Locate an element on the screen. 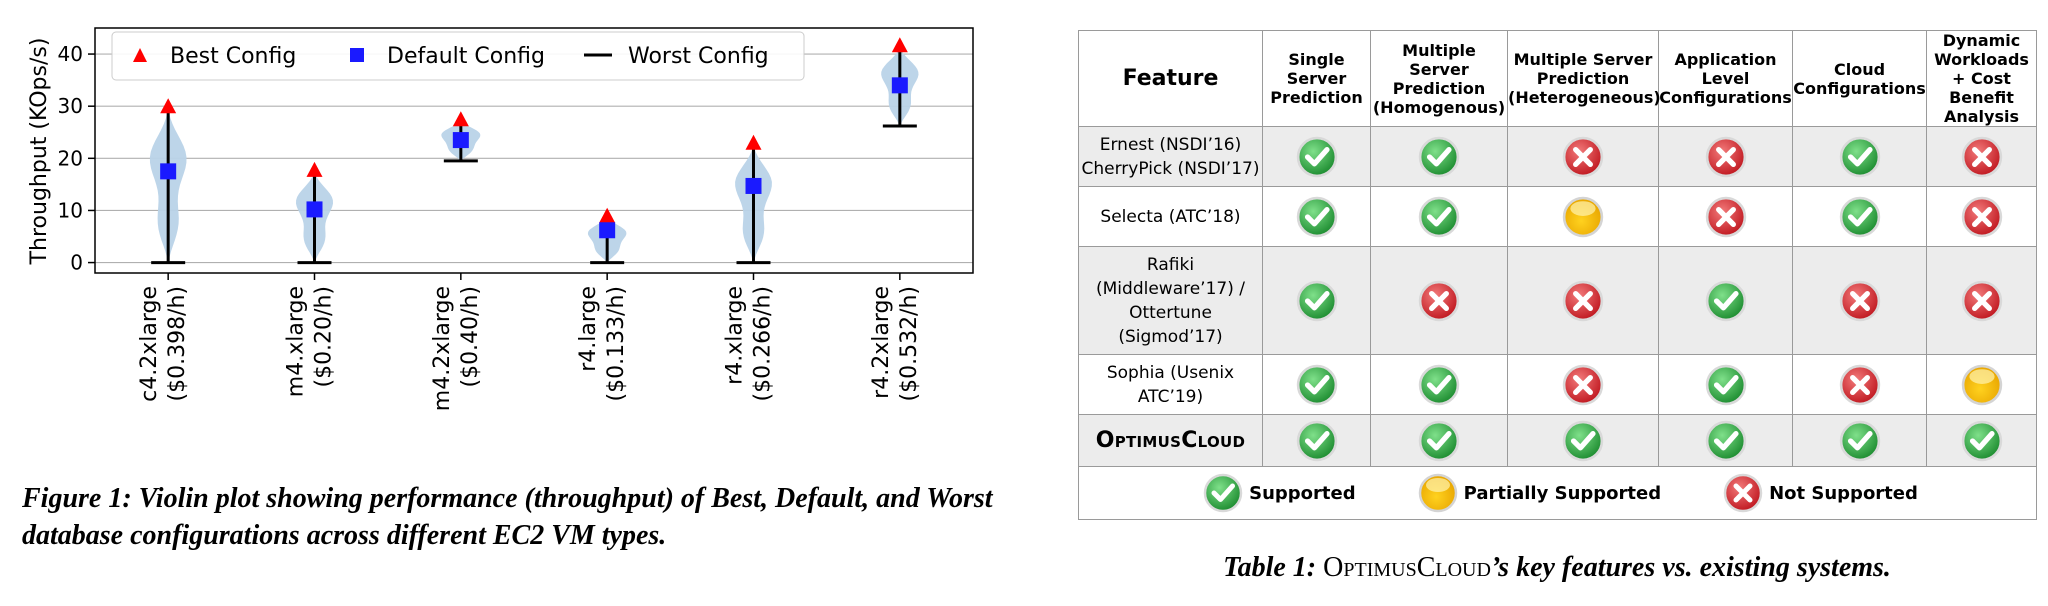 This screenshot has height=606, width=2048. y-tick-label: 30 is located at coordinates (70, 106).